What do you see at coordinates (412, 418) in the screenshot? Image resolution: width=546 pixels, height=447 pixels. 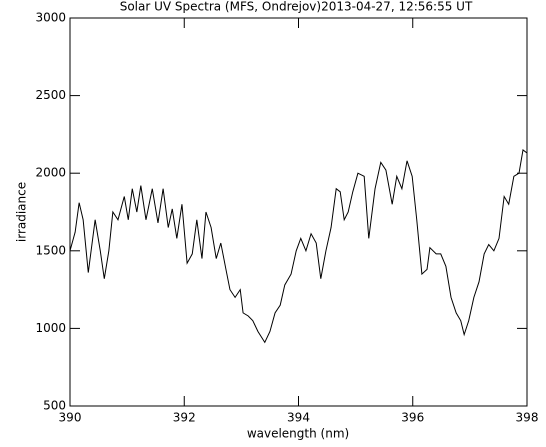 I see `x-tick-label: 396` at bounding box center [412, 418].